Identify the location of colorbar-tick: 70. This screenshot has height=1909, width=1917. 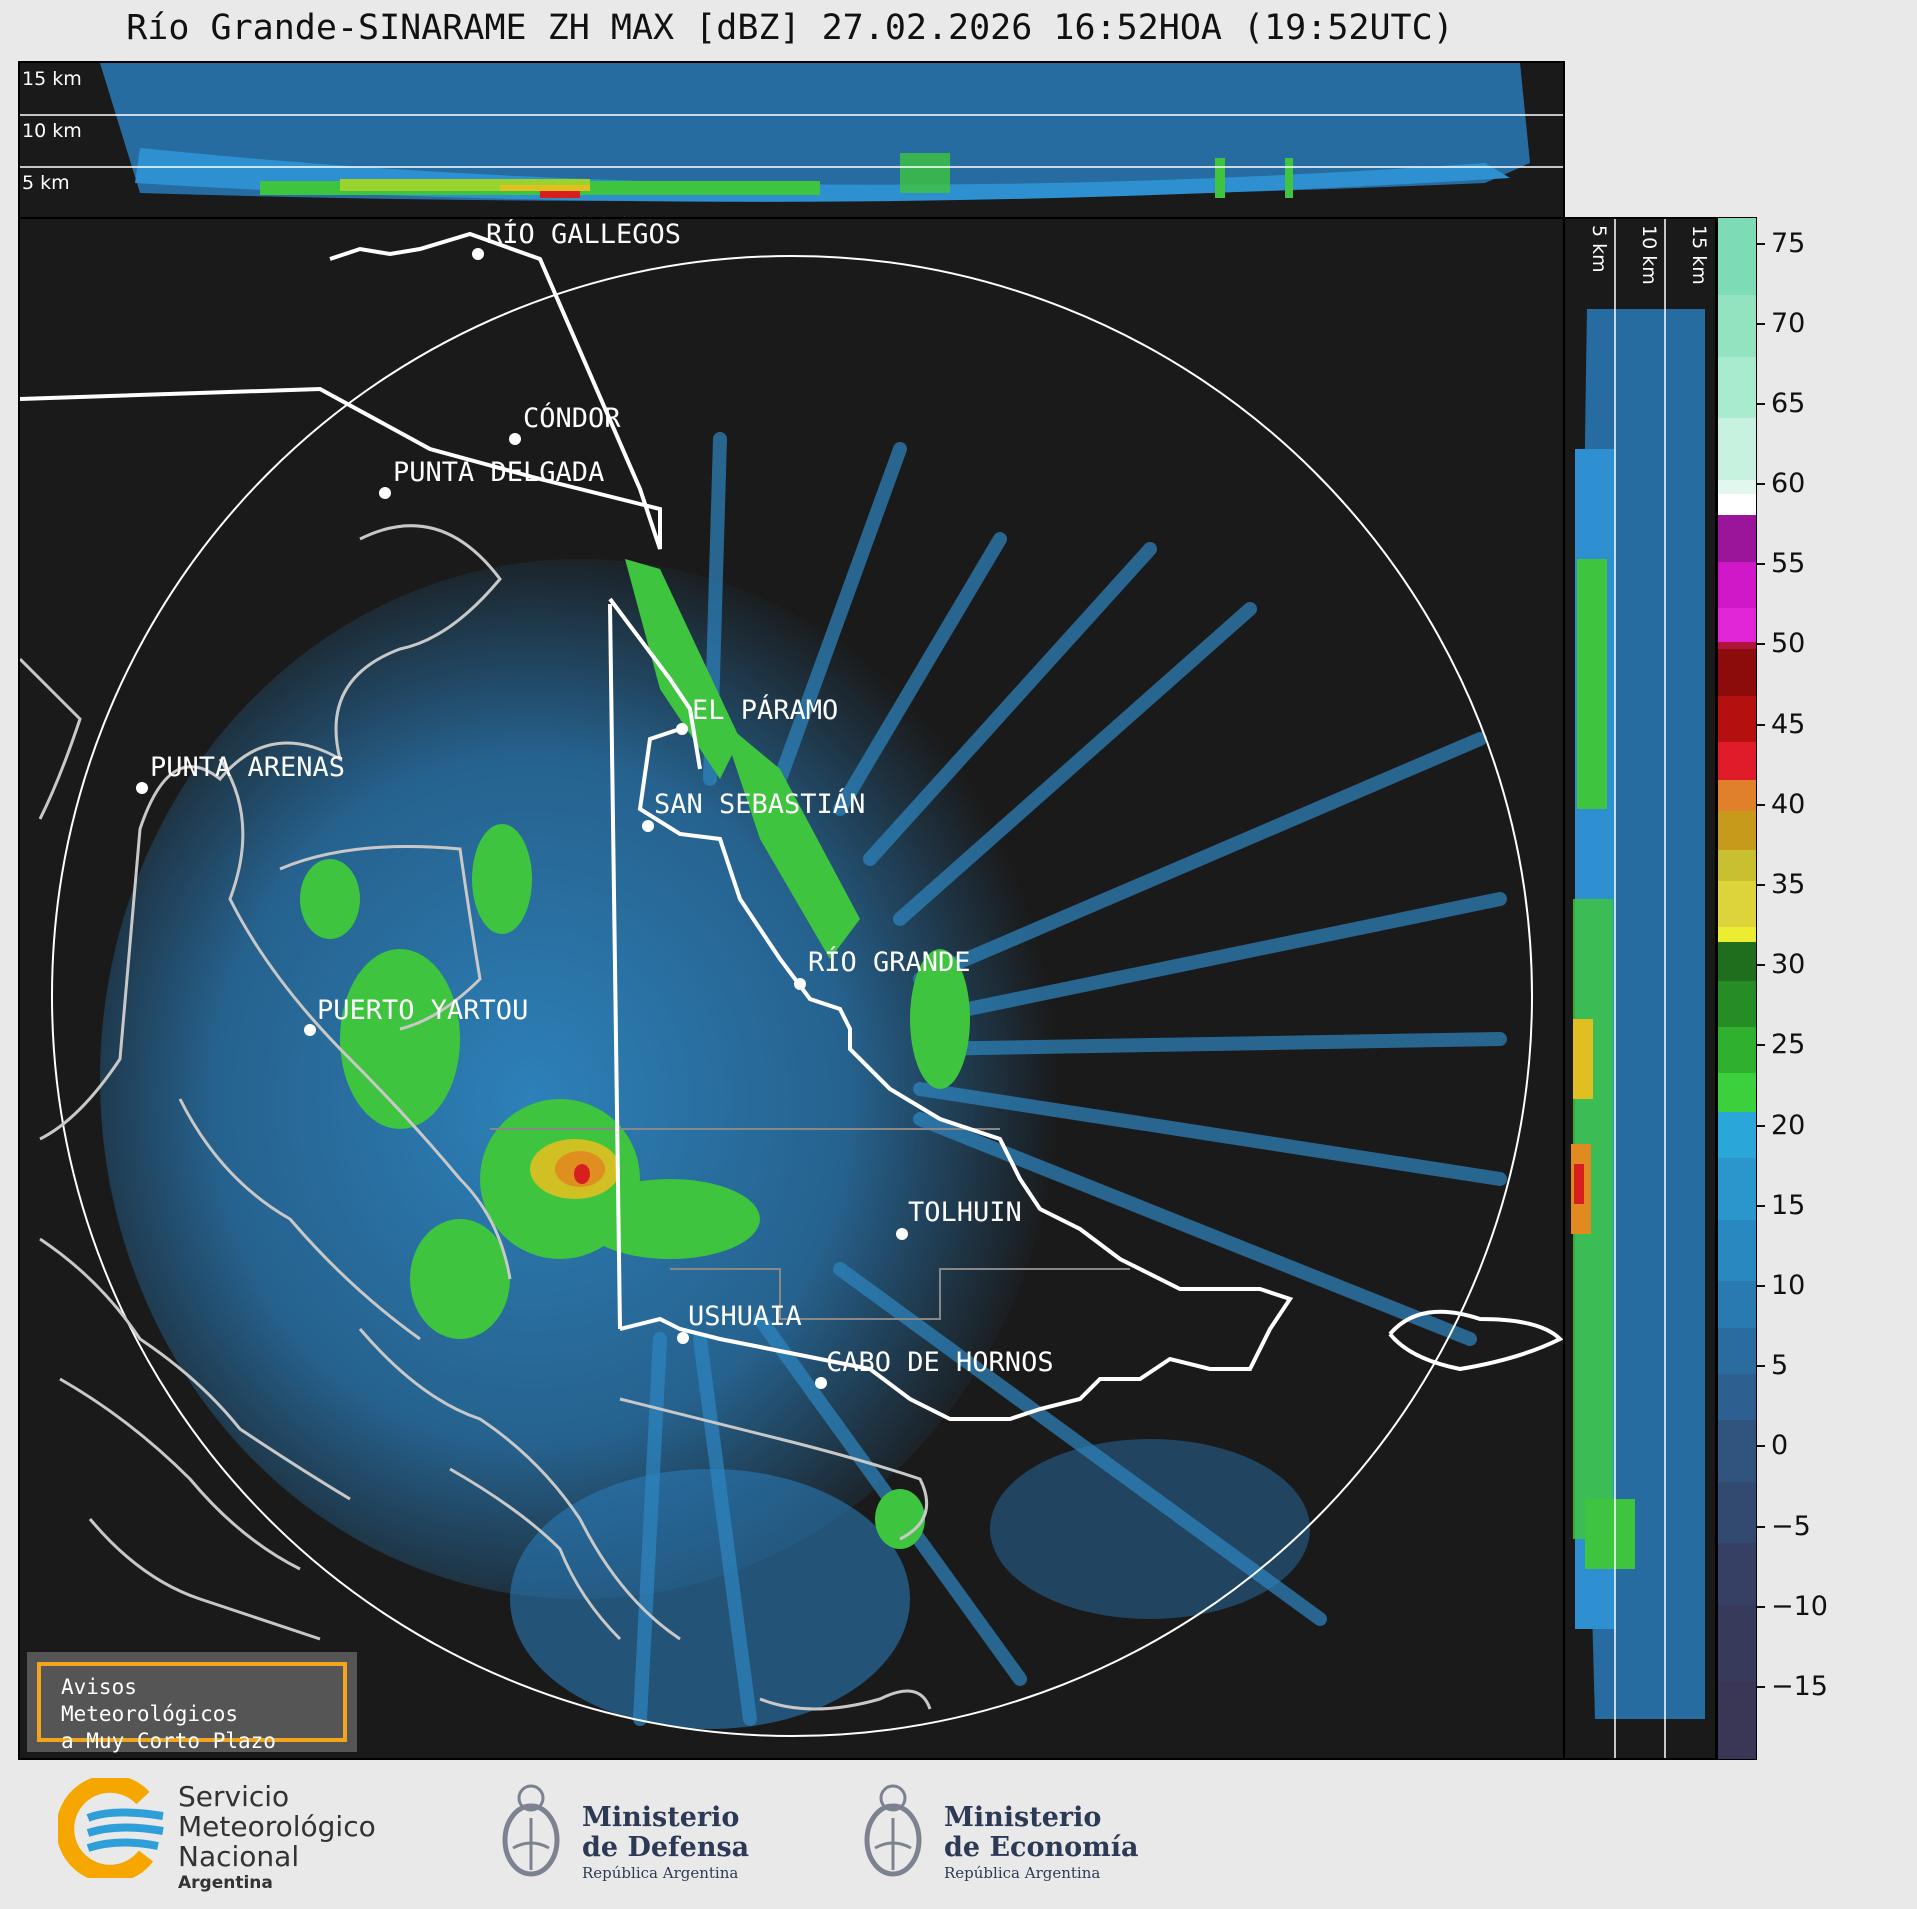
(1781, 324).